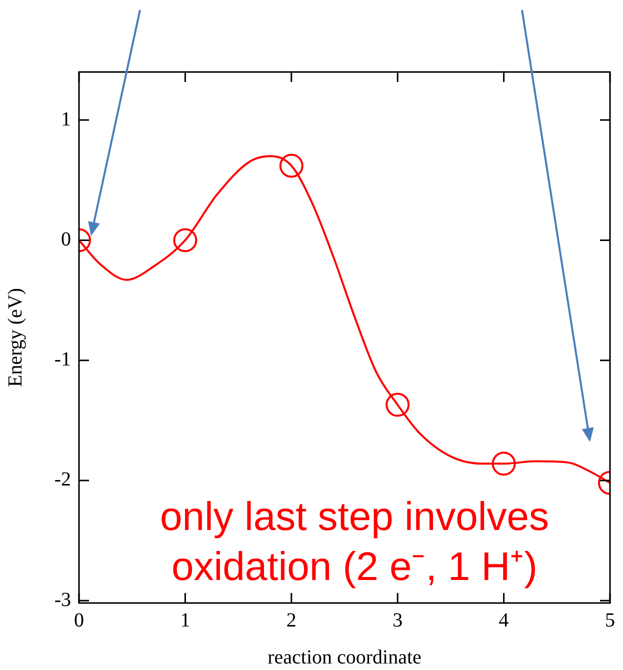 This screenshot has width=623, height=670. I want to click on y-tick-label: -1, so click(62, 359).